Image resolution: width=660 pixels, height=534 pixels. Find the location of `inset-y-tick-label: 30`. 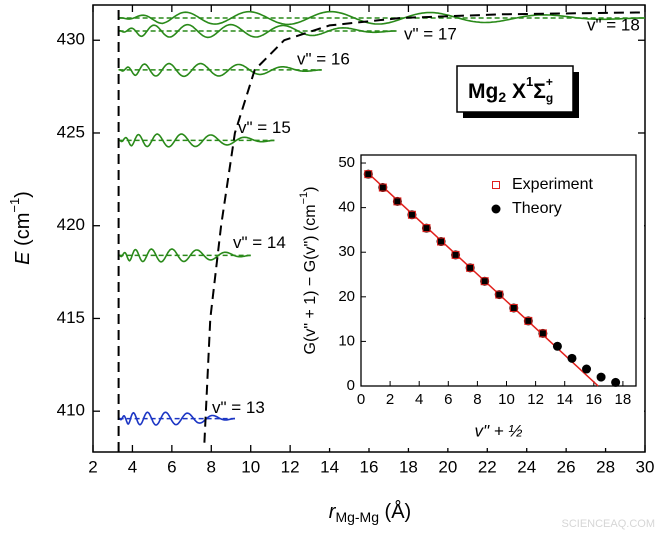

inset-y-tick-label: 30 is located at coordinates (346, 251).